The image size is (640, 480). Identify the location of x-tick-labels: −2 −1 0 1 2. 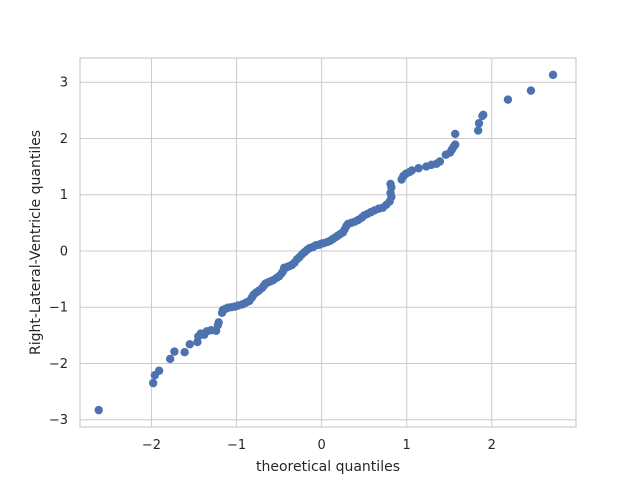
(319, 445).